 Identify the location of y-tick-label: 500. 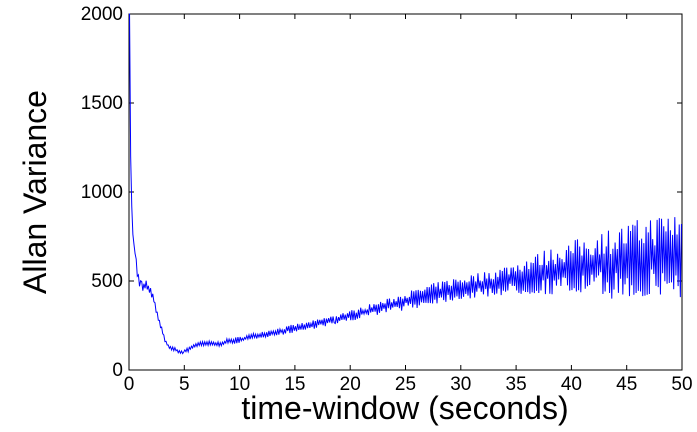
(107, 281).